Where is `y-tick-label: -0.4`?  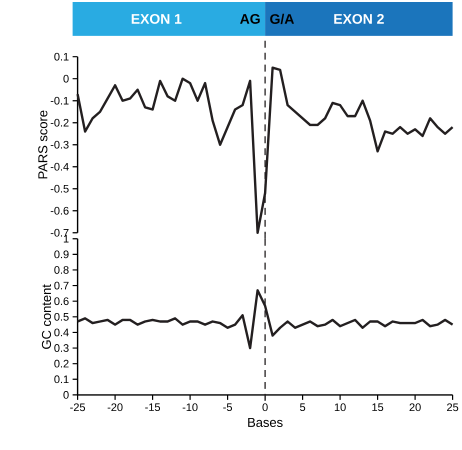
y-tick-label: -0.4 is located at coordinates (59, 167).